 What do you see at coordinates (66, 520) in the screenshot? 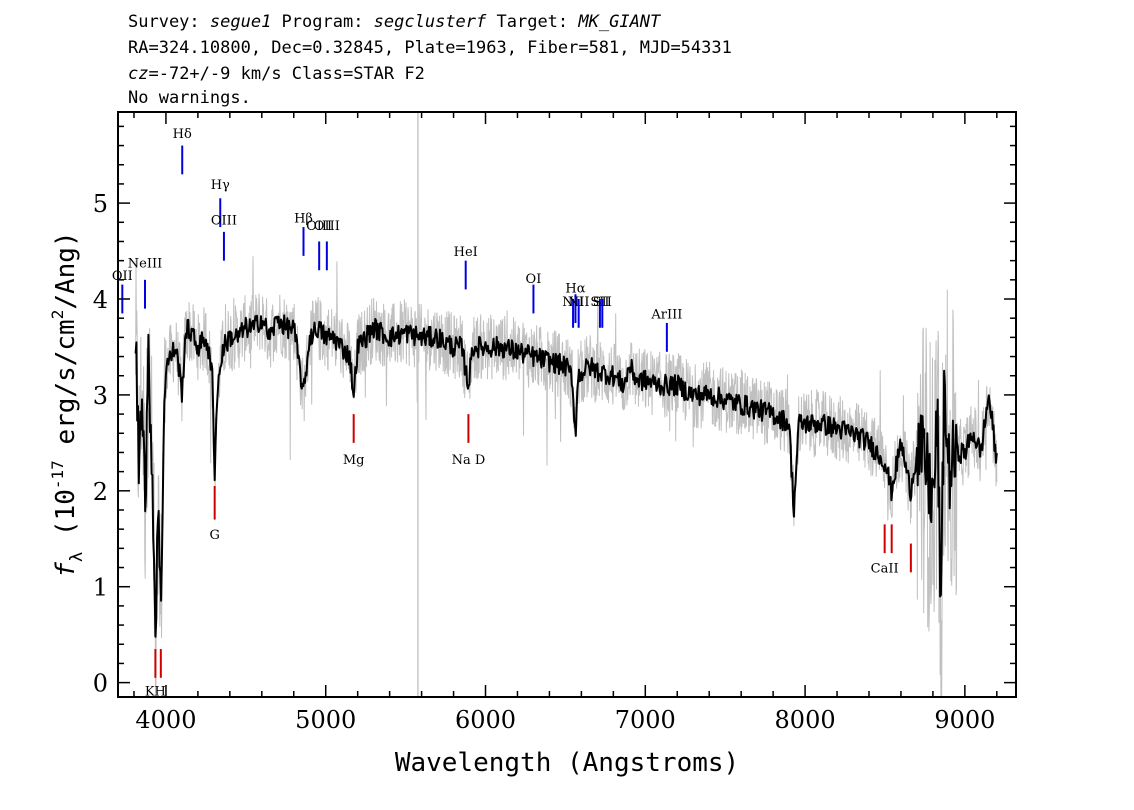
I see `y-axis-open: (10` at bounding box center [66, 520].